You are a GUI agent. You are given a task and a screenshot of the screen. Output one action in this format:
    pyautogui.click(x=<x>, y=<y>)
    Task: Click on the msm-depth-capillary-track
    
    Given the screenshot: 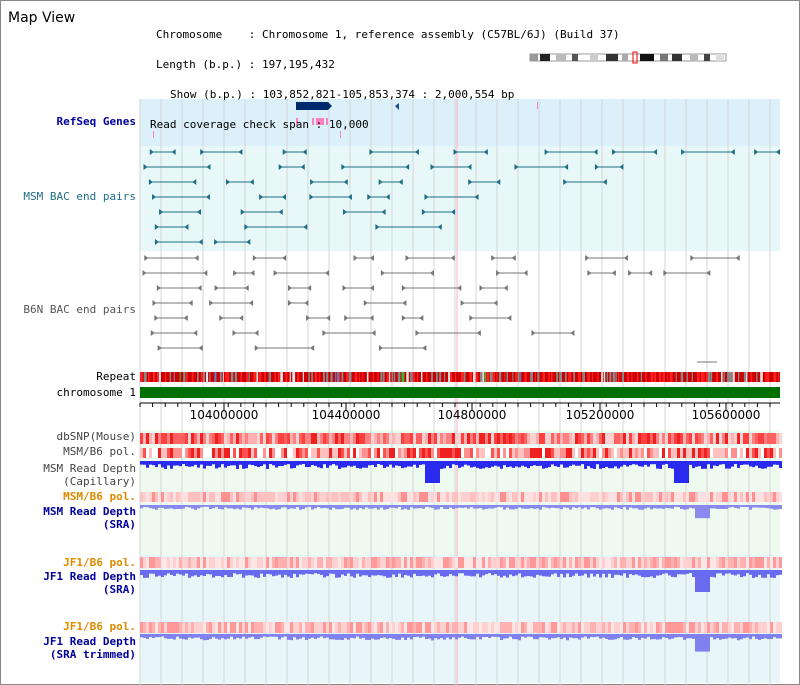 What is the action you would take?
    pyautogui.click(x=461, y=472)
    